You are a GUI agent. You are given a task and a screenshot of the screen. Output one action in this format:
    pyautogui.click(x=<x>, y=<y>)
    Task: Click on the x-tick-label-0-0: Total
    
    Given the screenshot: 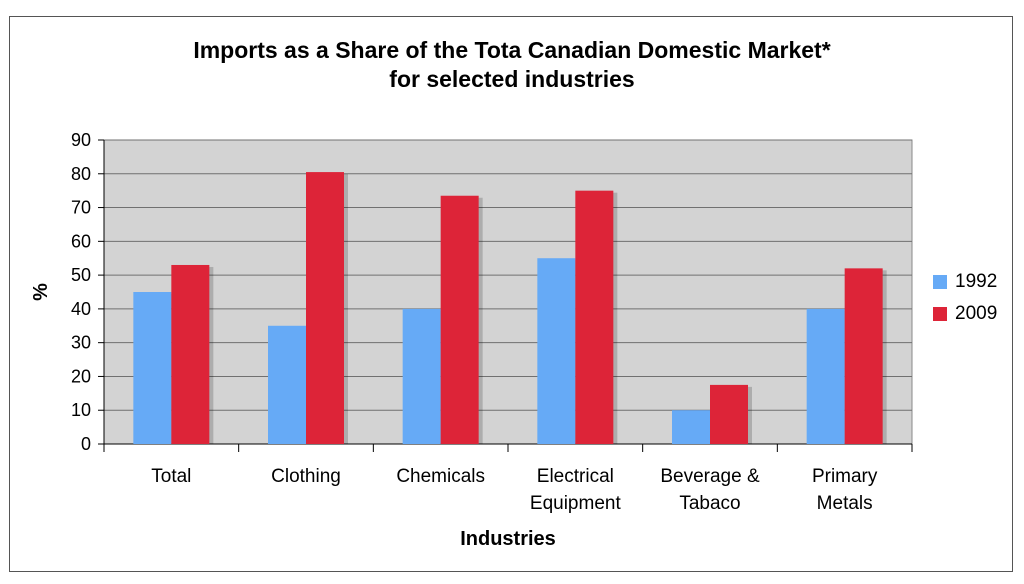 What is the action you would take?
    pyautogui.click(x=171, y=476)
    